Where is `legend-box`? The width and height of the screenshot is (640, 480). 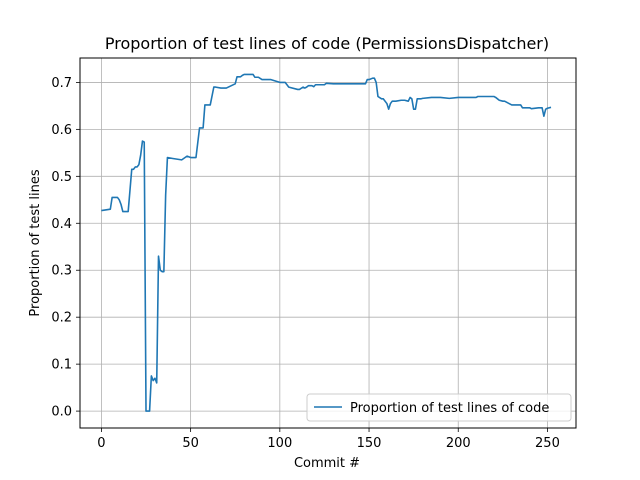 legend-box is located at coordinates (439, 407).